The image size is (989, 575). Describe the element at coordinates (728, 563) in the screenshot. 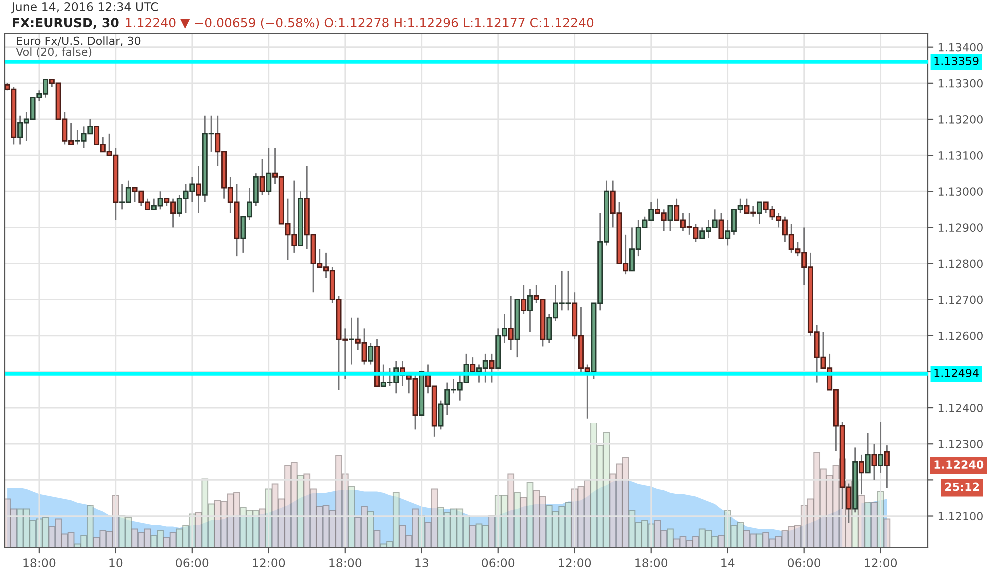

I see `x-tick-label: 14` at that location.